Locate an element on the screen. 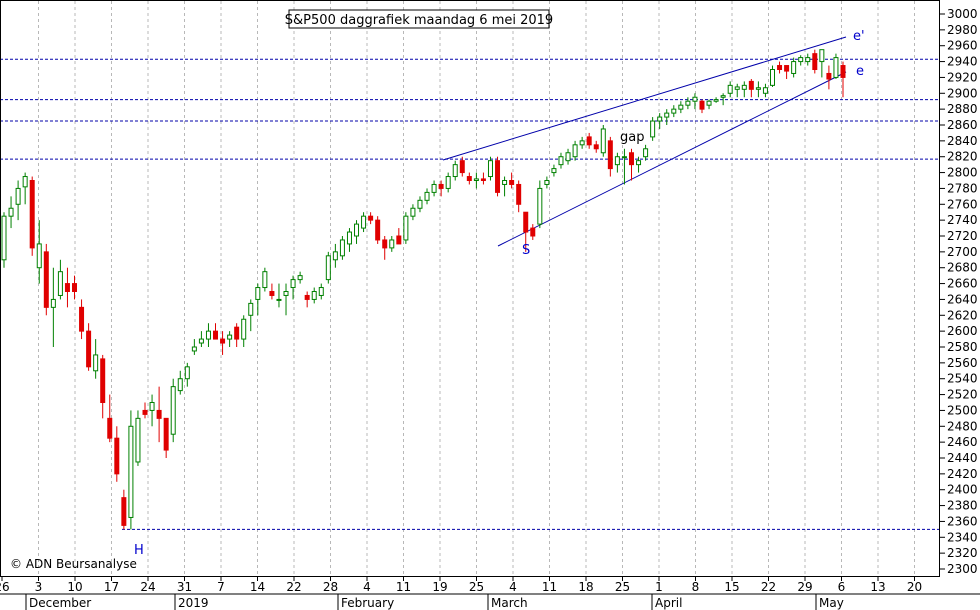 The width and height of the screenshot is (980, 610). x-tick-label: 19 is located at coordinates (439, 587).